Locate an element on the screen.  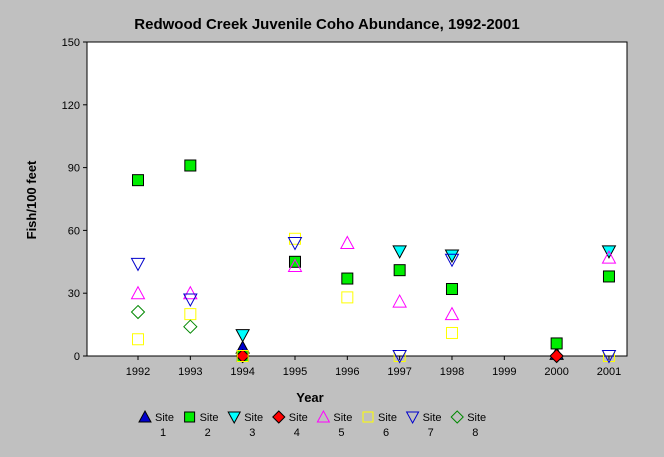
legend-number: 4 is located at coordinates (297, 433).